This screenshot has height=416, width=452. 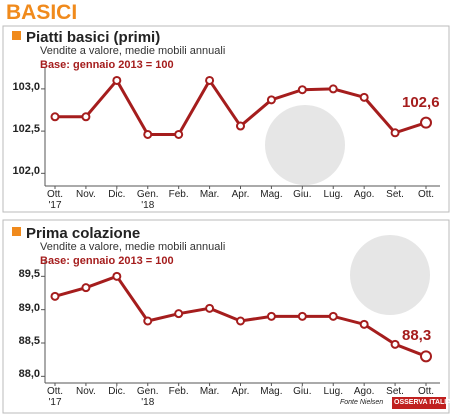 I want to click on y-tick-label: 103,0, so click(x=26, y=86).